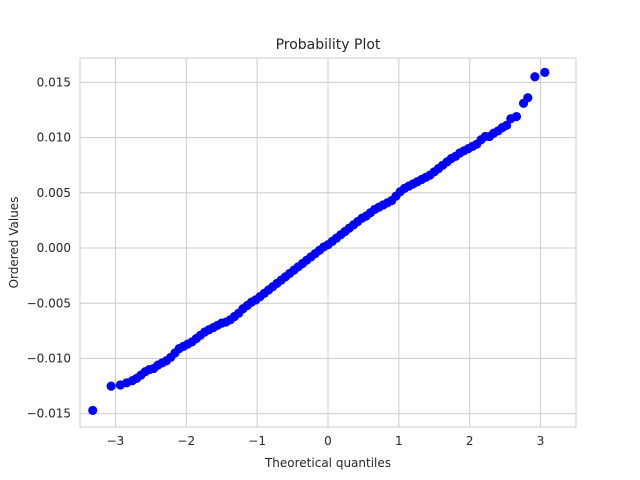 Image resolution: width=640 pixels, height=480 pixels. What do you see at coordinates (186, 441) in the screenshot?
I see `x-tick-label: −2` at bounding box center [186, 441].